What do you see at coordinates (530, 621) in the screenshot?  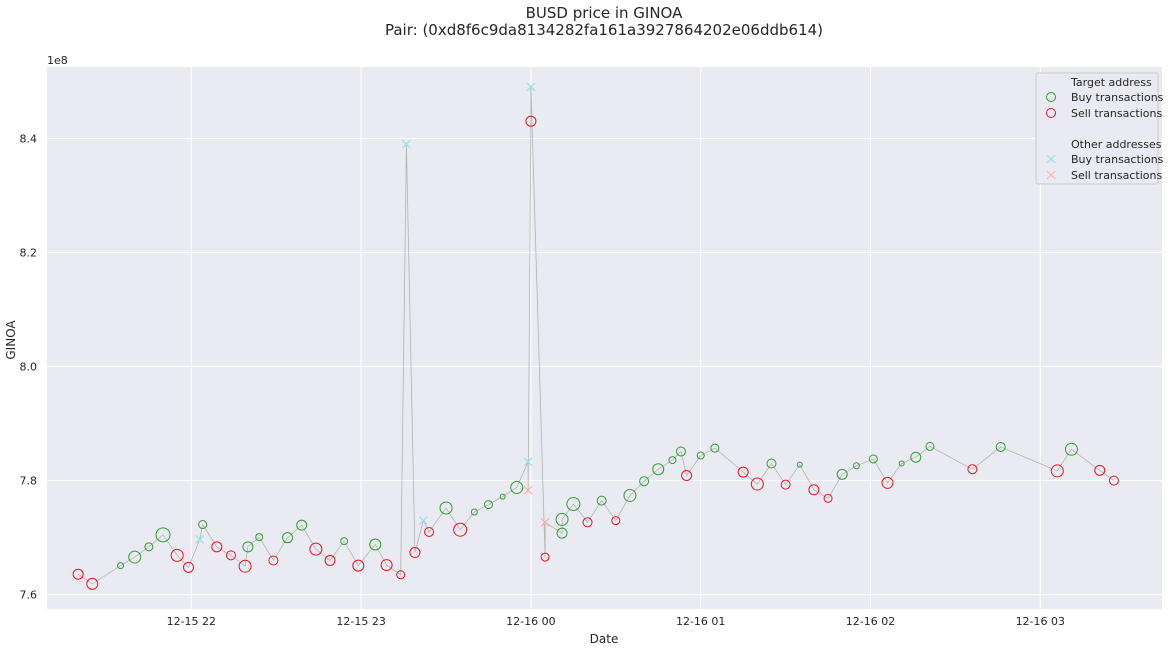 I see `x-tick-label: 12-16 00` at bounding box center [530, 621].